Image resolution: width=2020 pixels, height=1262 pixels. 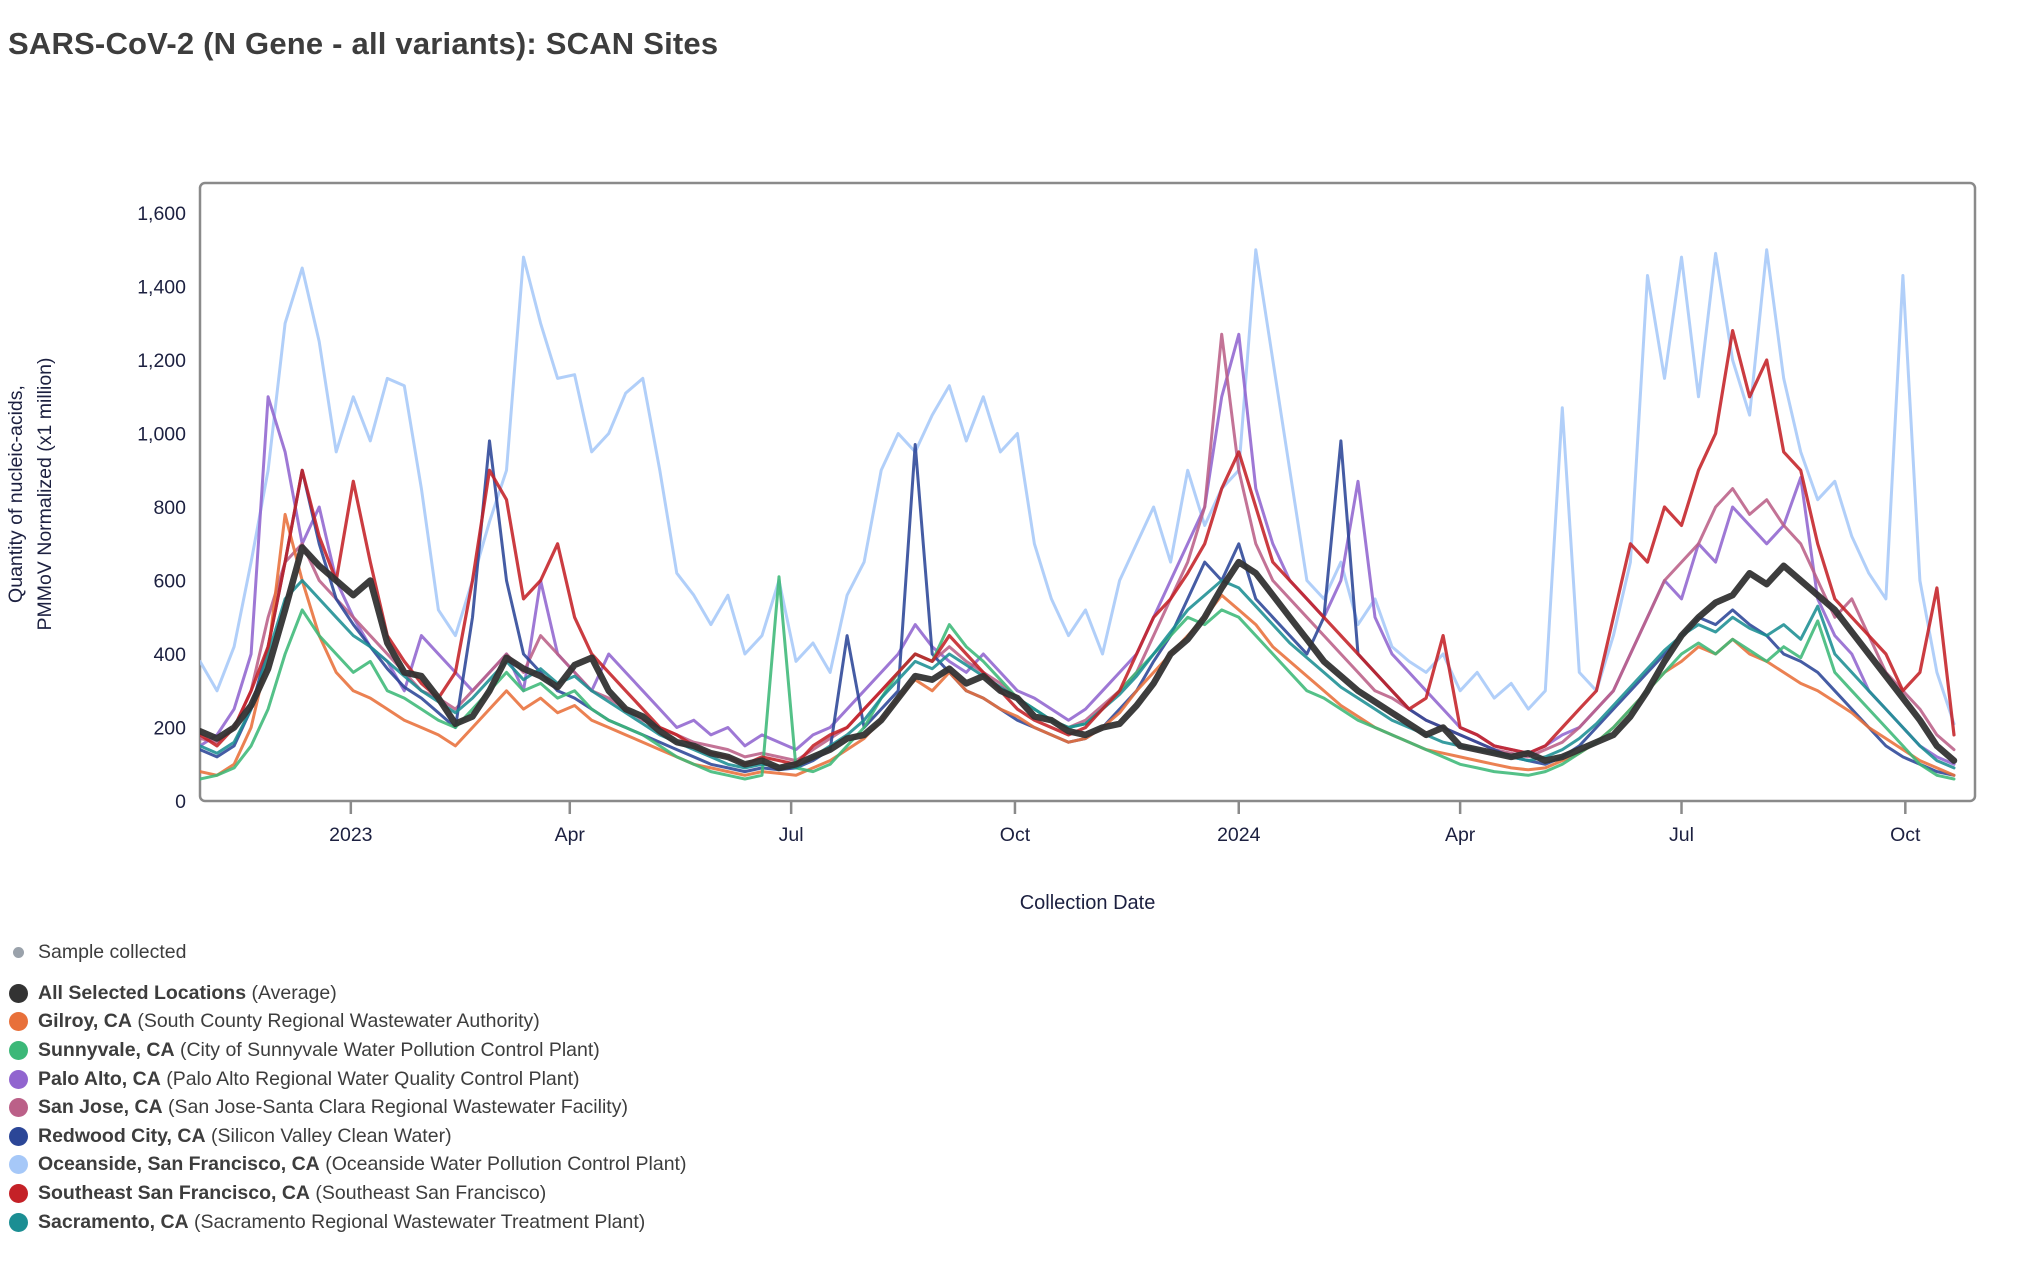 I want to click on y-tick-label: 600, so click(x=169, y=582).